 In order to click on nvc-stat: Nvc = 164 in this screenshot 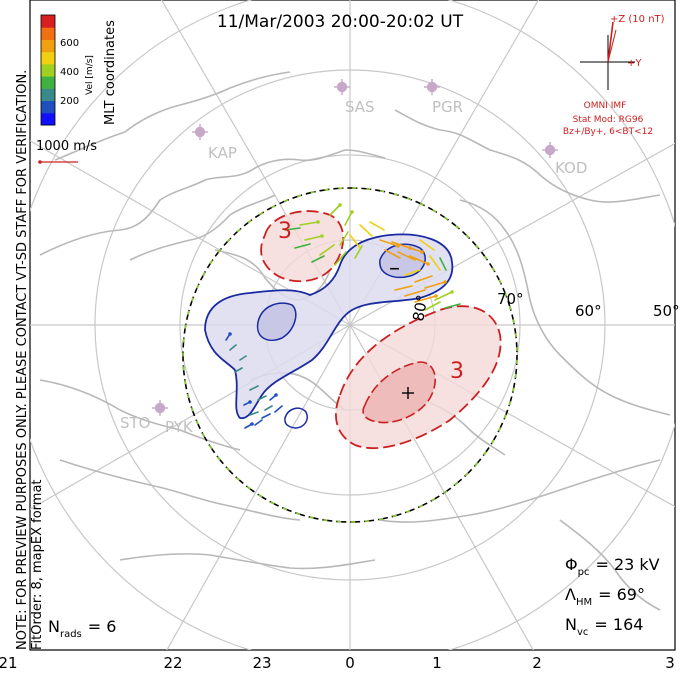, I will do `click(604, 626)`.